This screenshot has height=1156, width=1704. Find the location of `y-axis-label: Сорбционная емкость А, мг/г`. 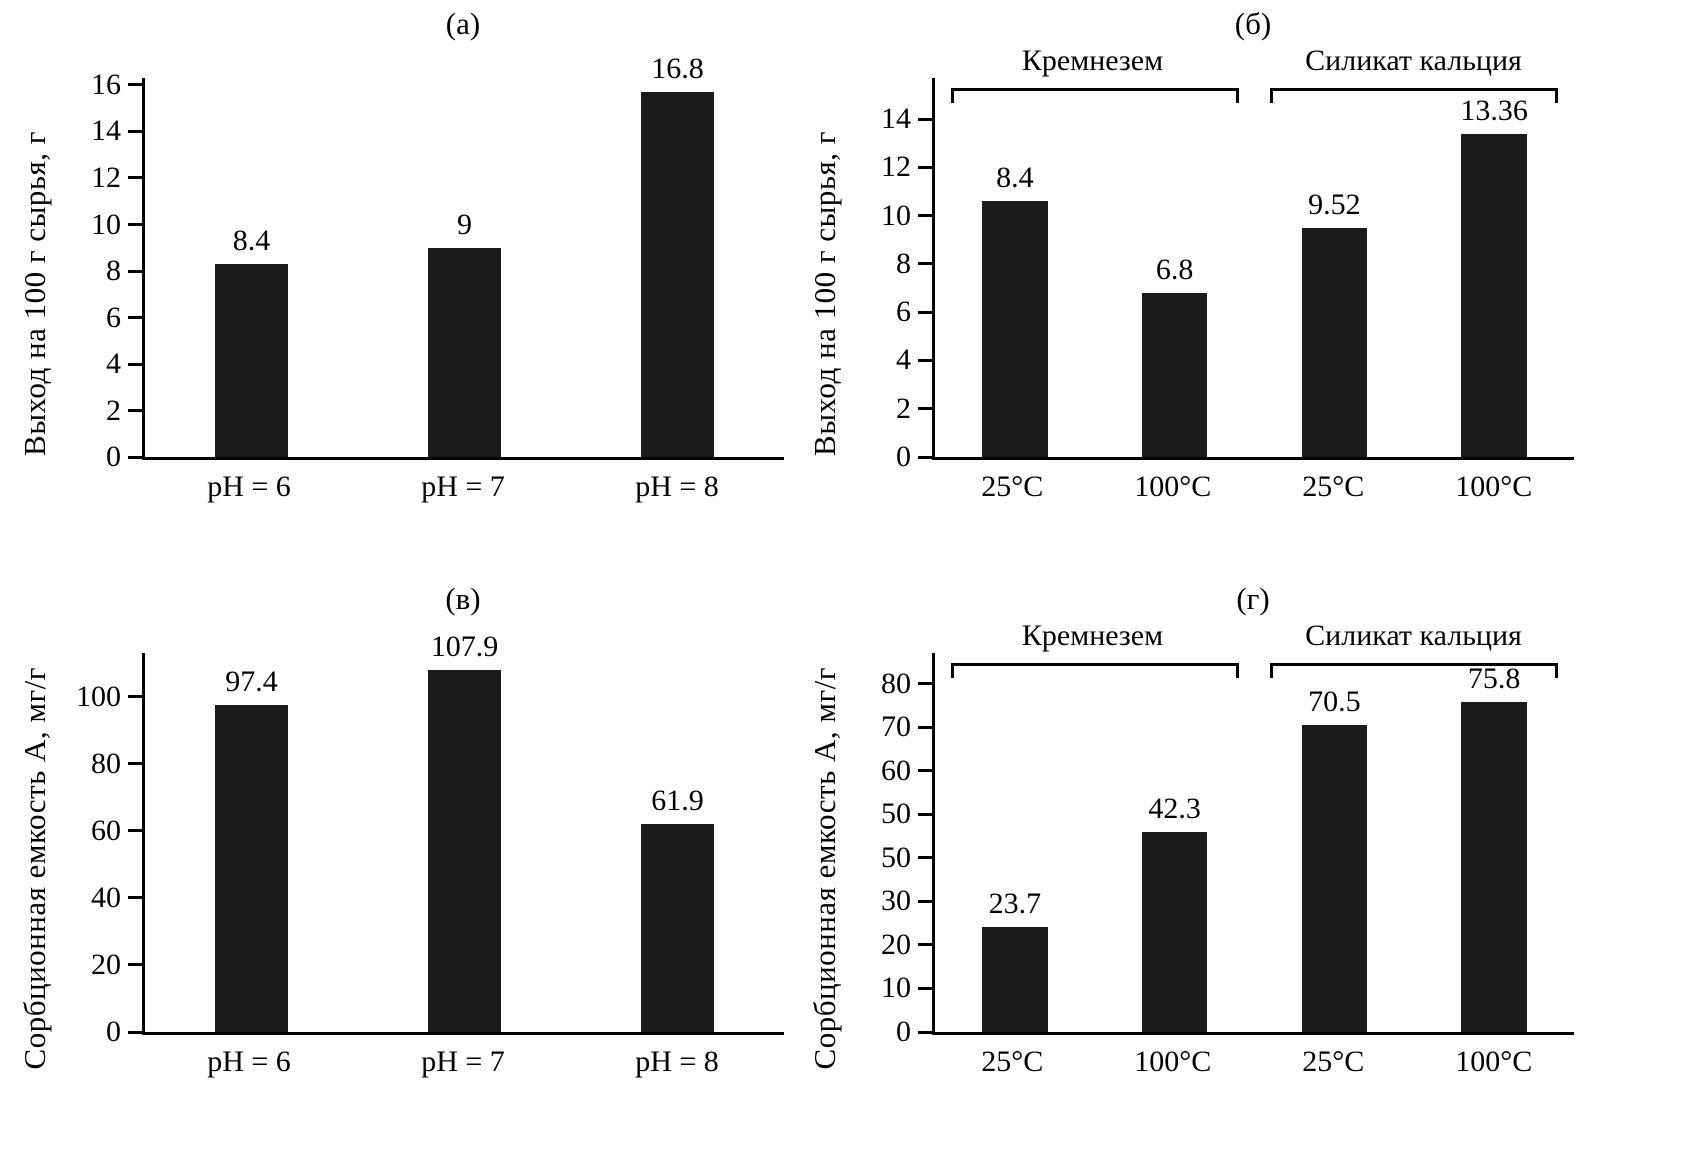

y-axis-label: Сорбционная емкость А, мг/г is located at coordinates (34, 868).